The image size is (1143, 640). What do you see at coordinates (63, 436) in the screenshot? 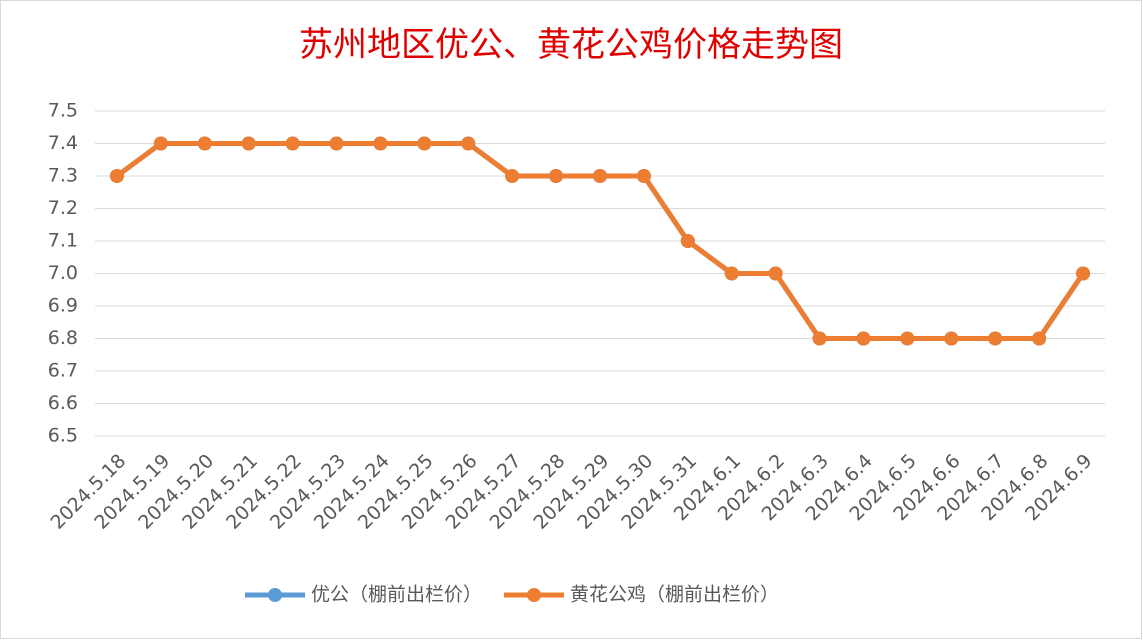
I see `y-tick-label: 6.5` at bounding box center [63, 436].